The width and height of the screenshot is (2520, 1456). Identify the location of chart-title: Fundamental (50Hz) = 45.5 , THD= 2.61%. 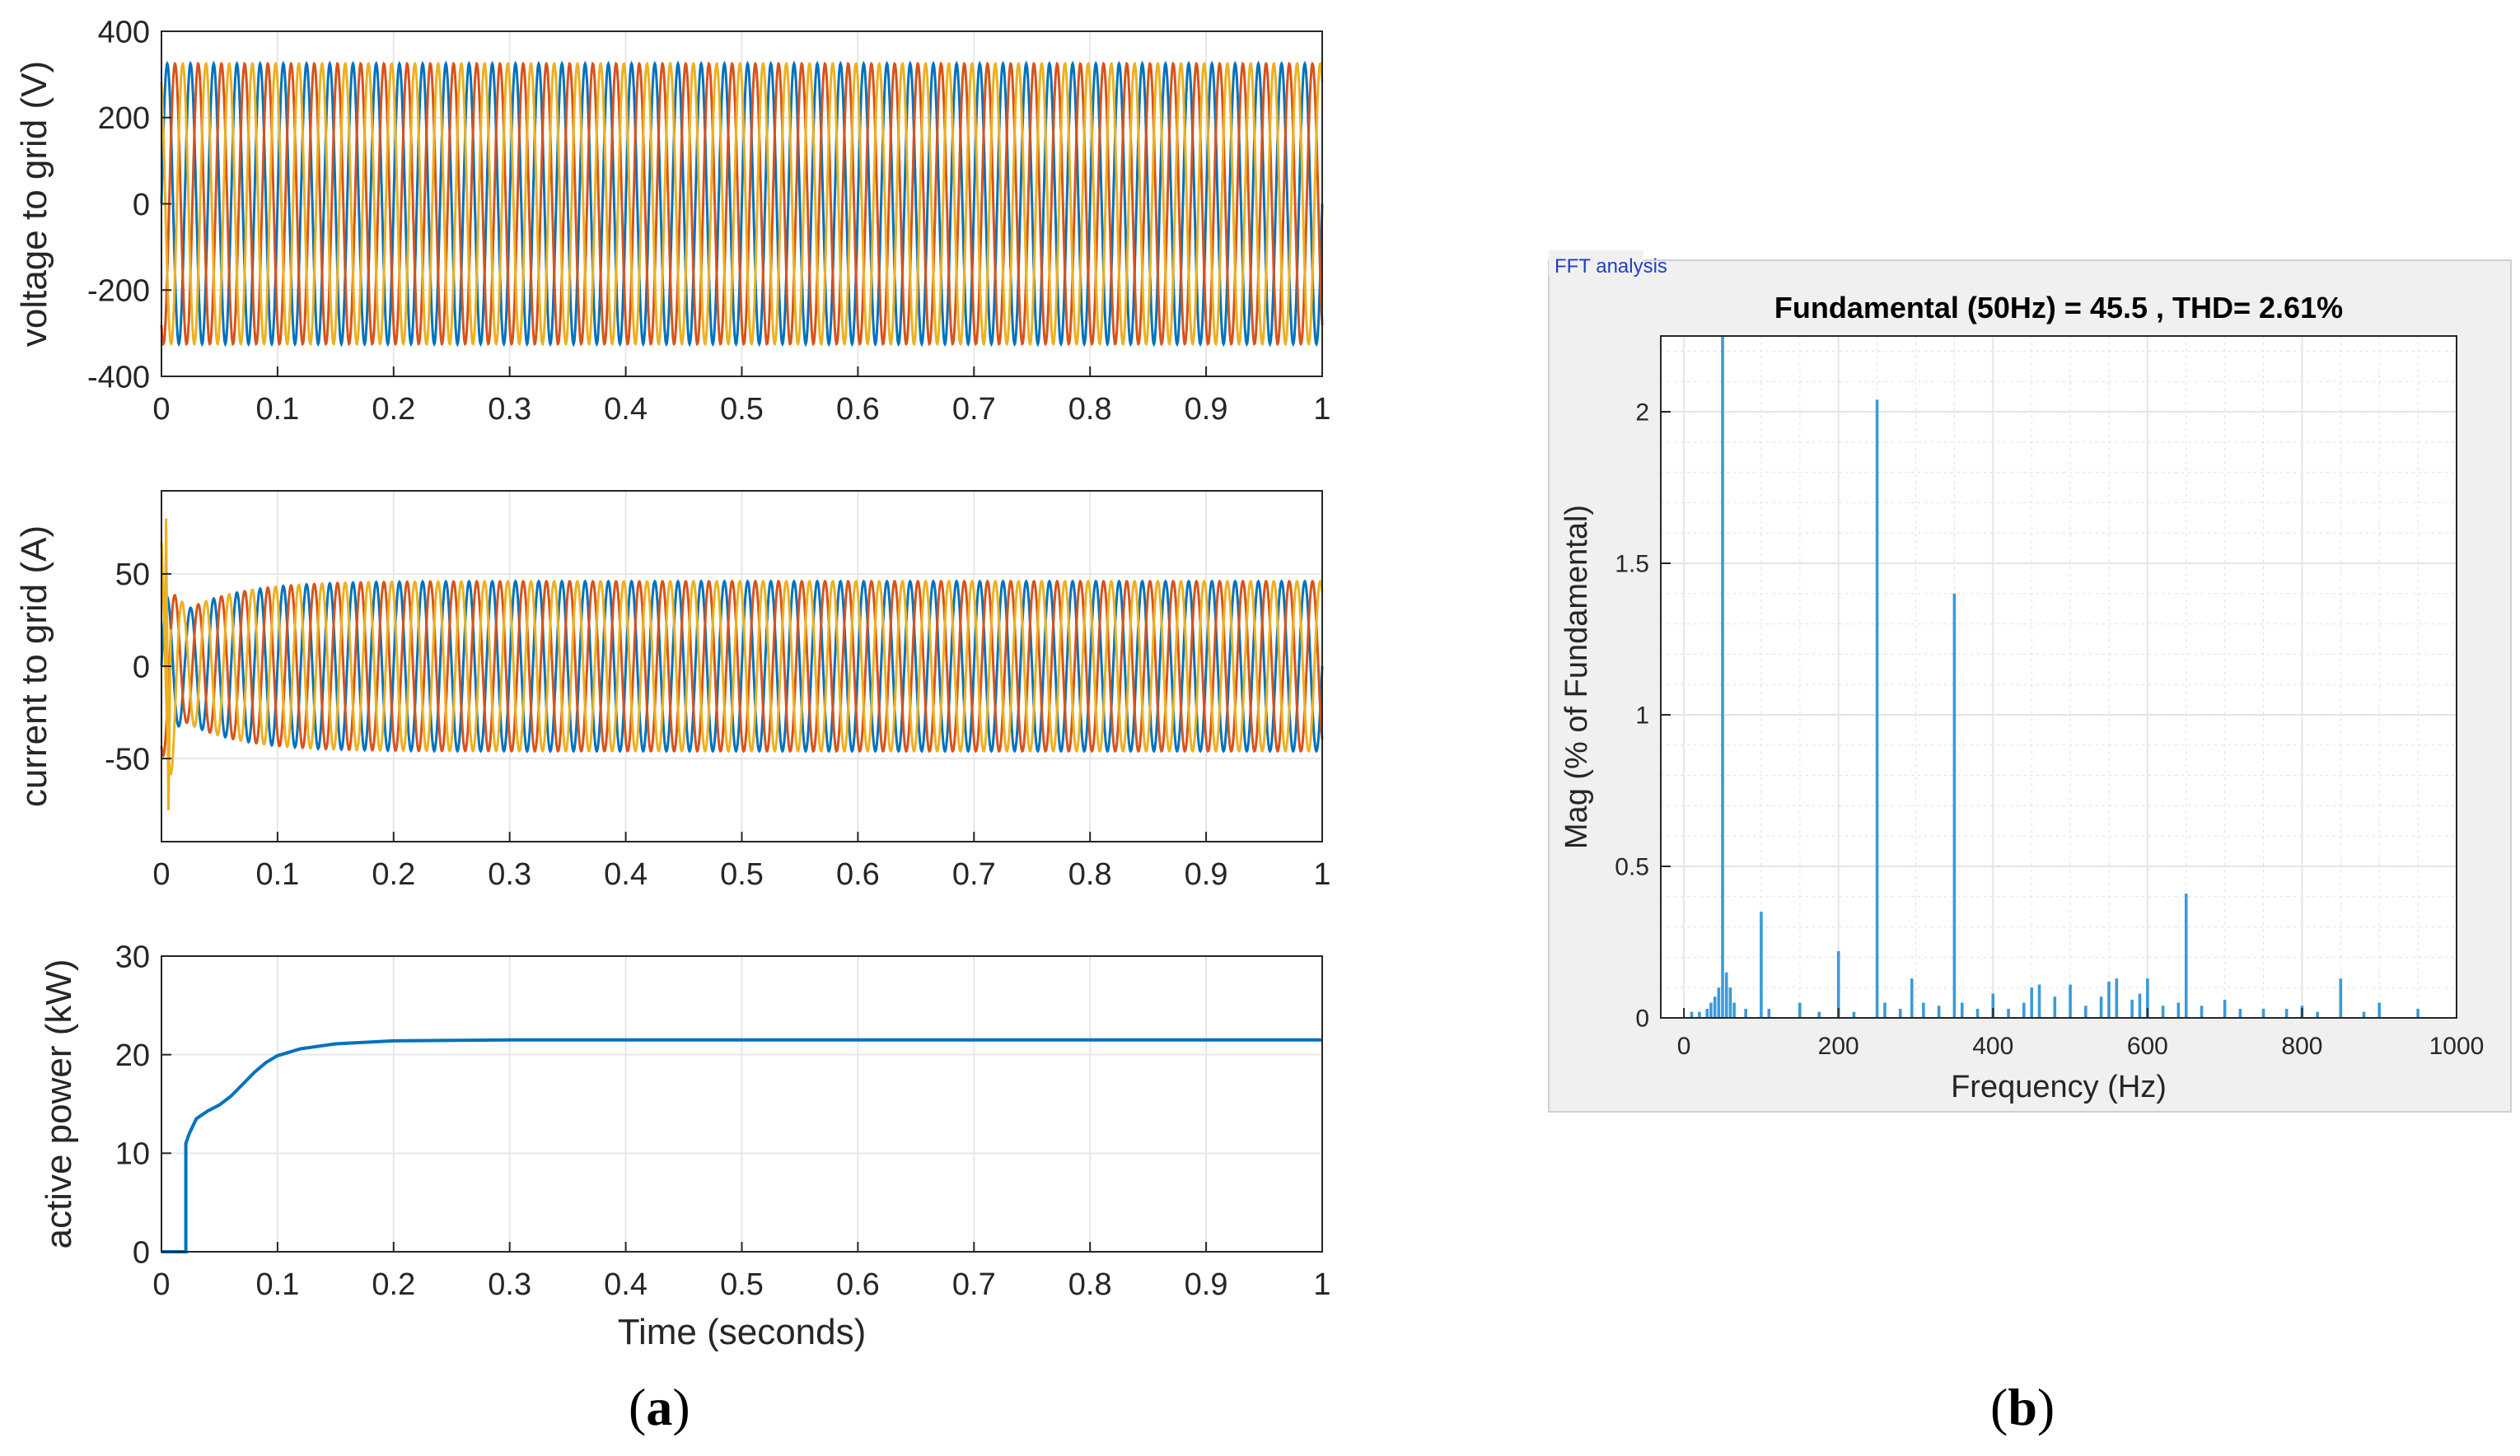
(2058, 307).